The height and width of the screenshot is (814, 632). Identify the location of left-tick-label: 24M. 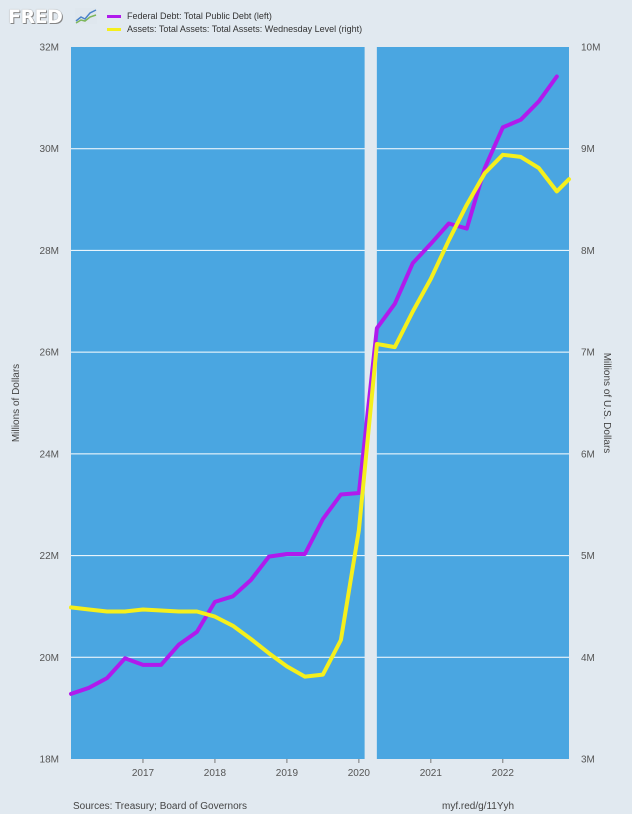
(49, 454).